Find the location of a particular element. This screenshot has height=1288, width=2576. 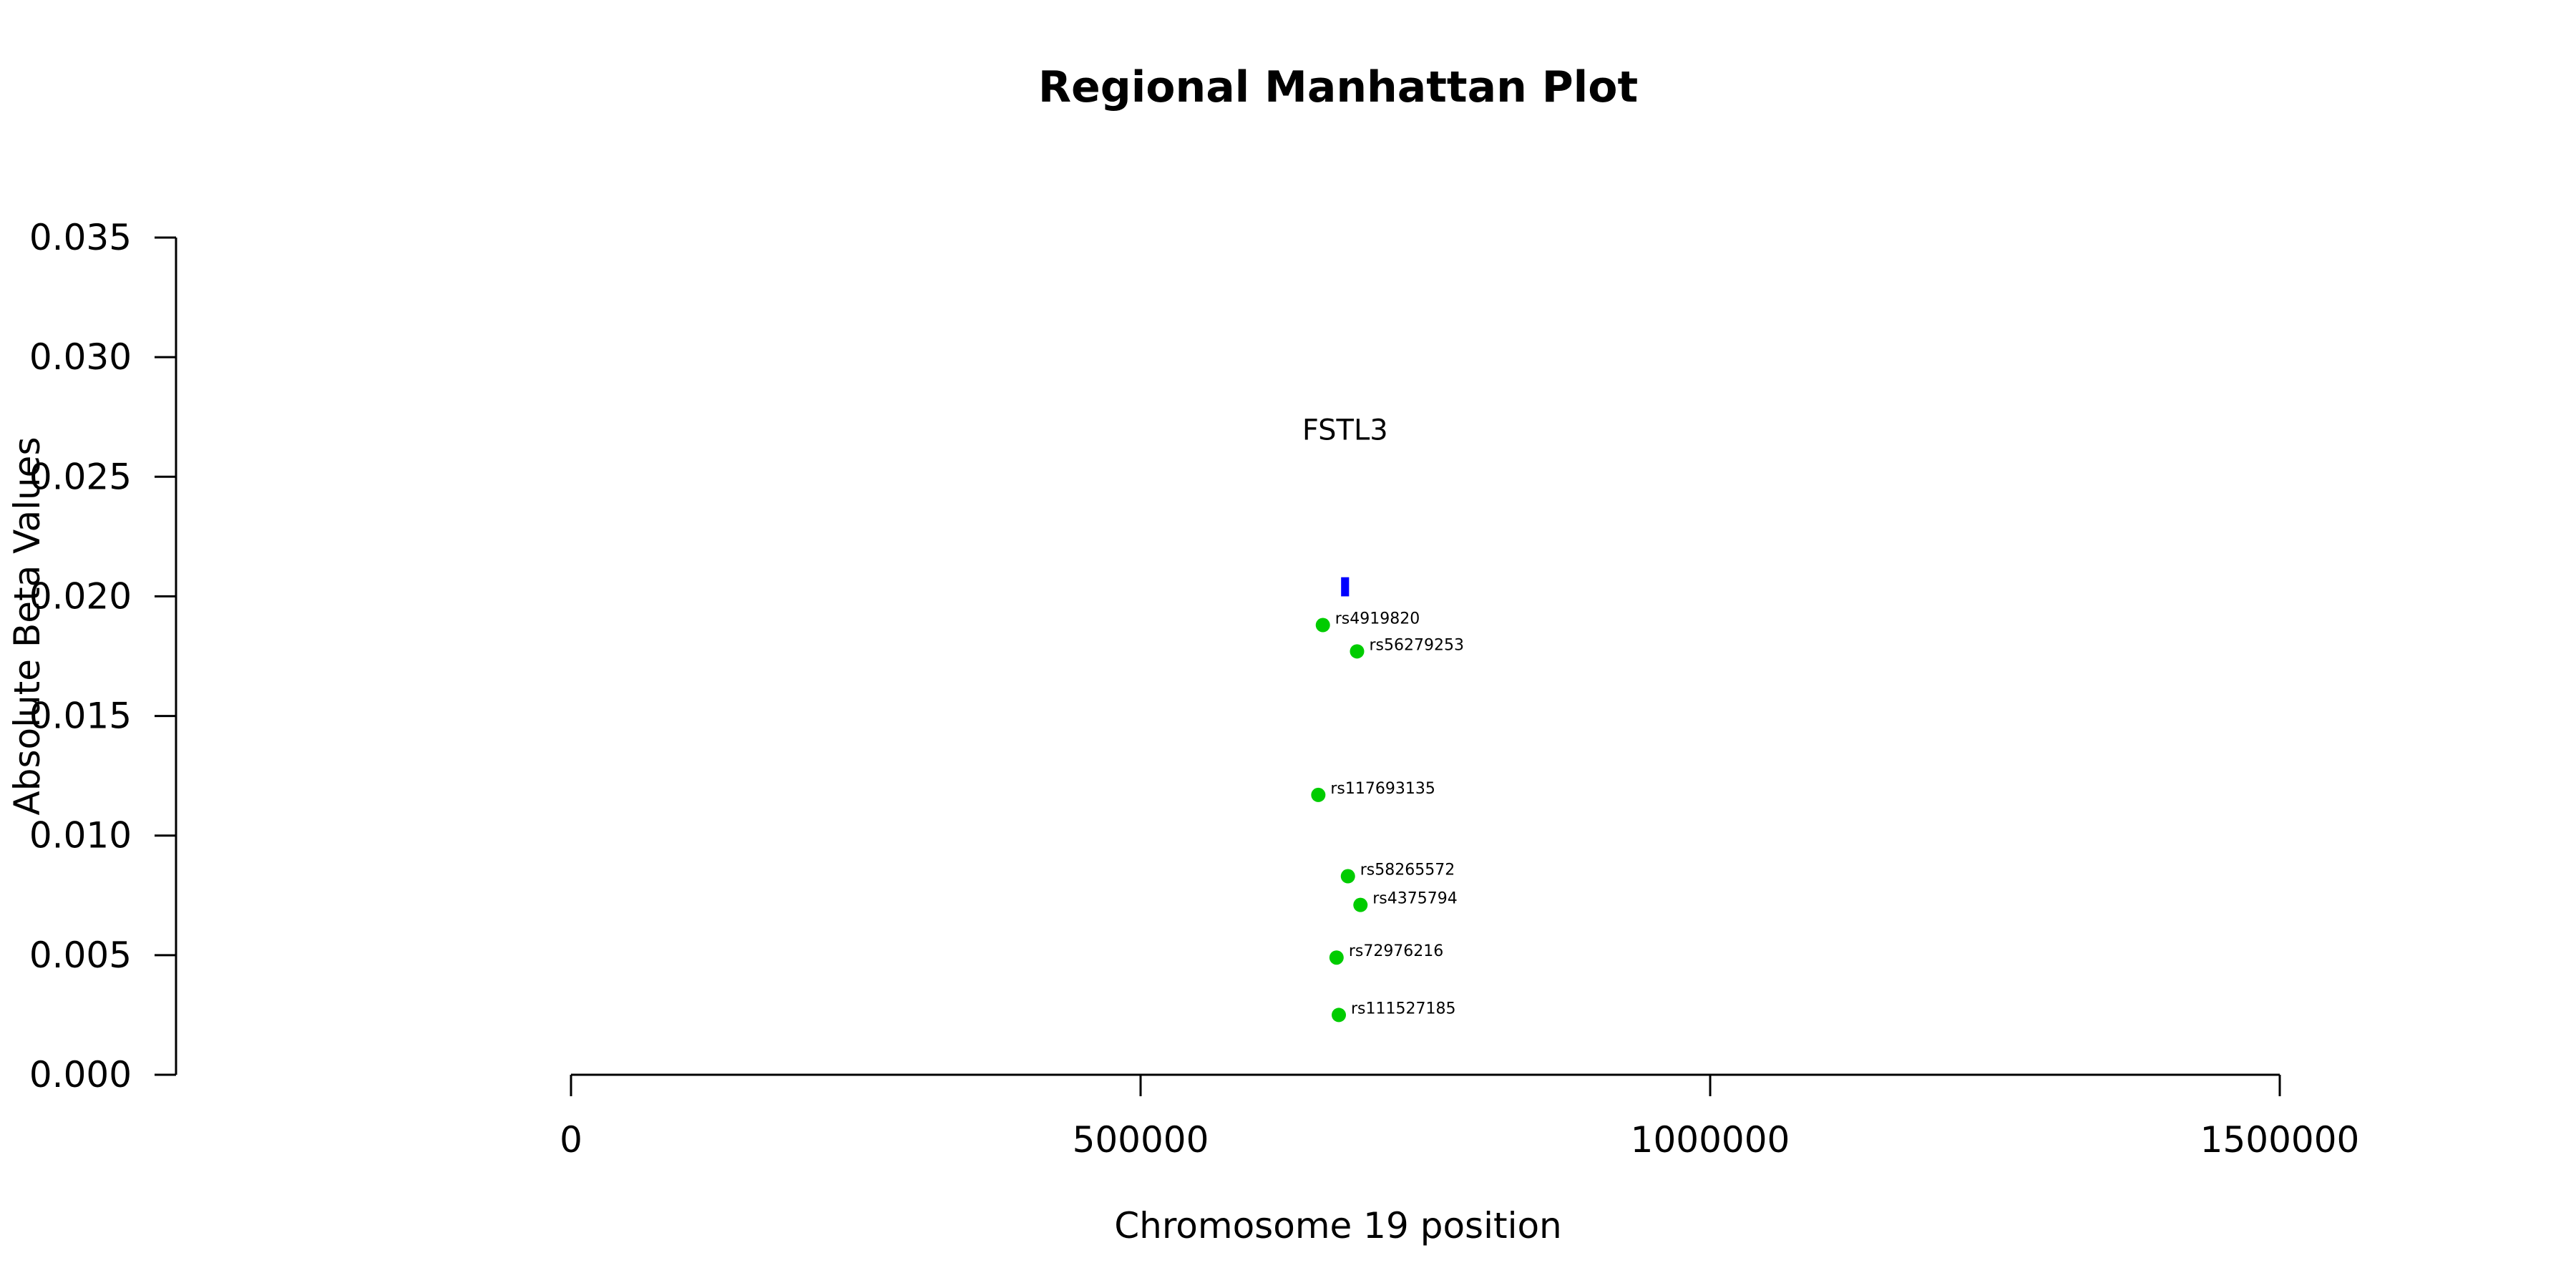

snp-label: rs56279253 is located at coordinates (1416, 645).